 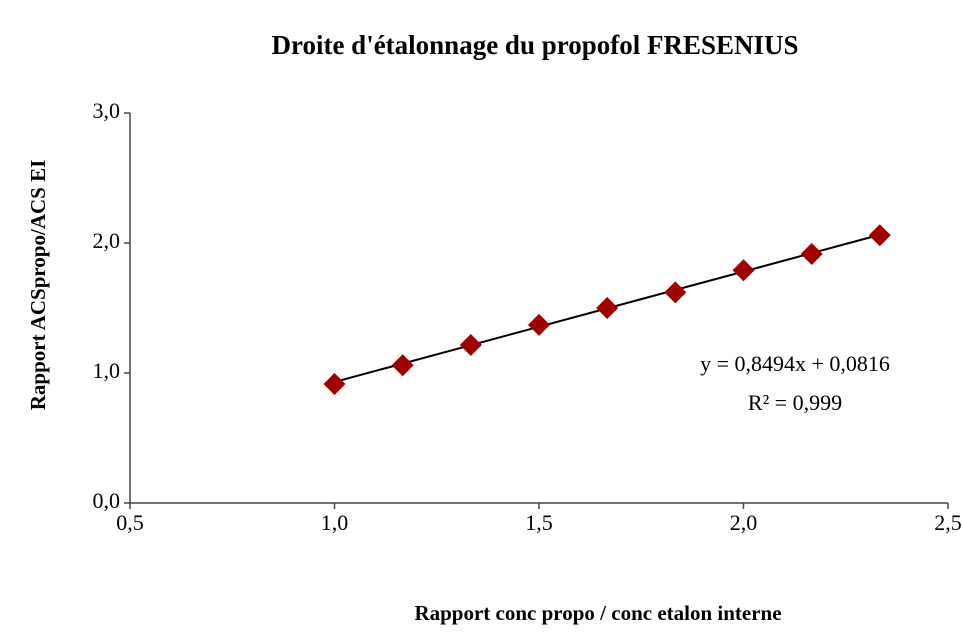 What do you see at coordinates (597, 613) in the screenshot?
I see `x-axis-title: Rapport conc propo / conc etalon interne` at bounding box center [597, 613].